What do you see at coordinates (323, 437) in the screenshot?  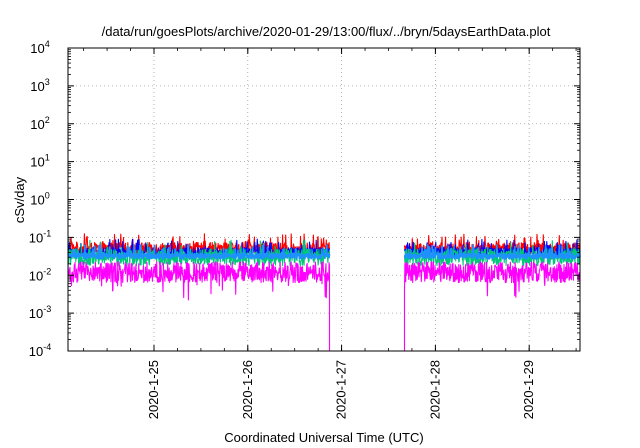 I see `x-axis-label: Coordinated Universal Time (UTC)` at bounding box center [323, 437].